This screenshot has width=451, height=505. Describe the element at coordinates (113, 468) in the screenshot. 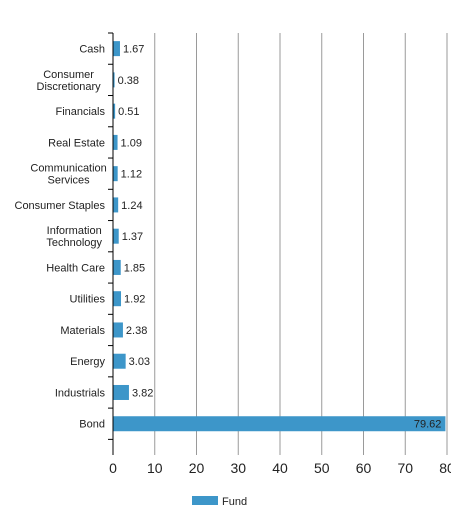

I see `x-tick-label: 0` at that location.